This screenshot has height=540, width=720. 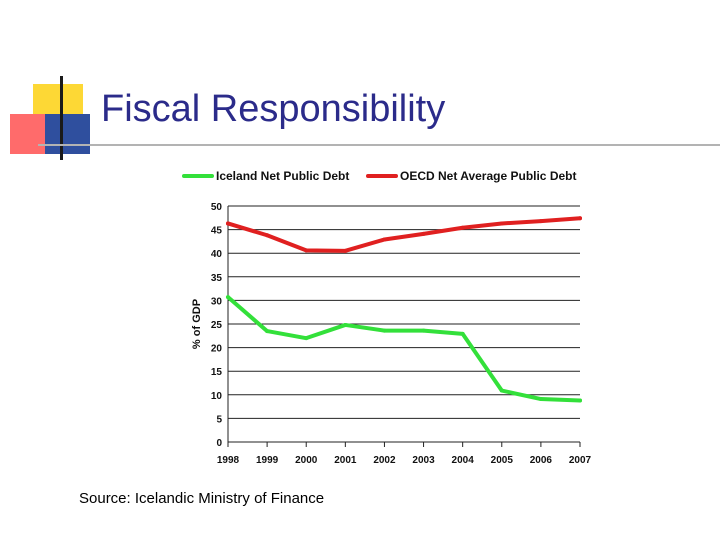 What do you see at coordinates (345, 460) in the screenshot?
I see `x-tick-label: 2001` at bounding box center [345, 460].